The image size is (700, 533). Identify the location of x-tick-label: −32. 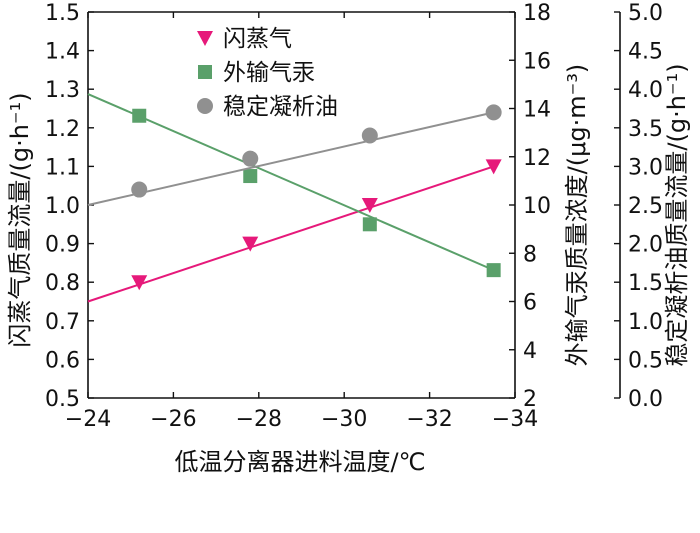
(429, 419).